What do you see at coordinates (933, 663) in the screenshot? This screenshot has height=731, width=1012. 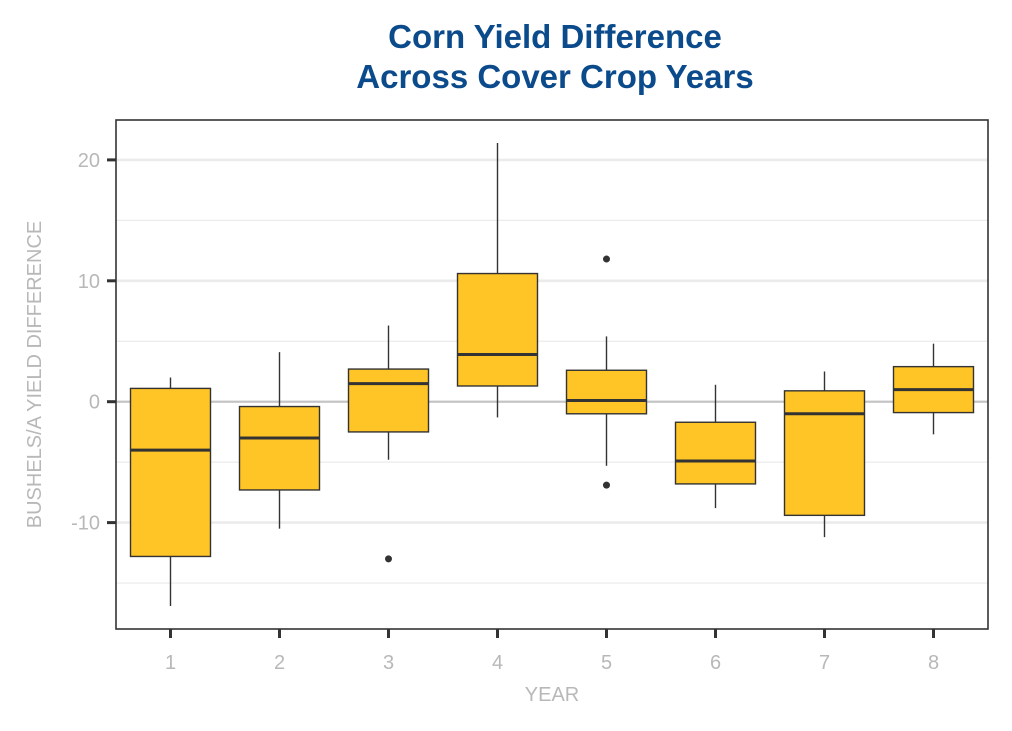 I see `x-tick-label: 8` at bounding box center [933, 663].